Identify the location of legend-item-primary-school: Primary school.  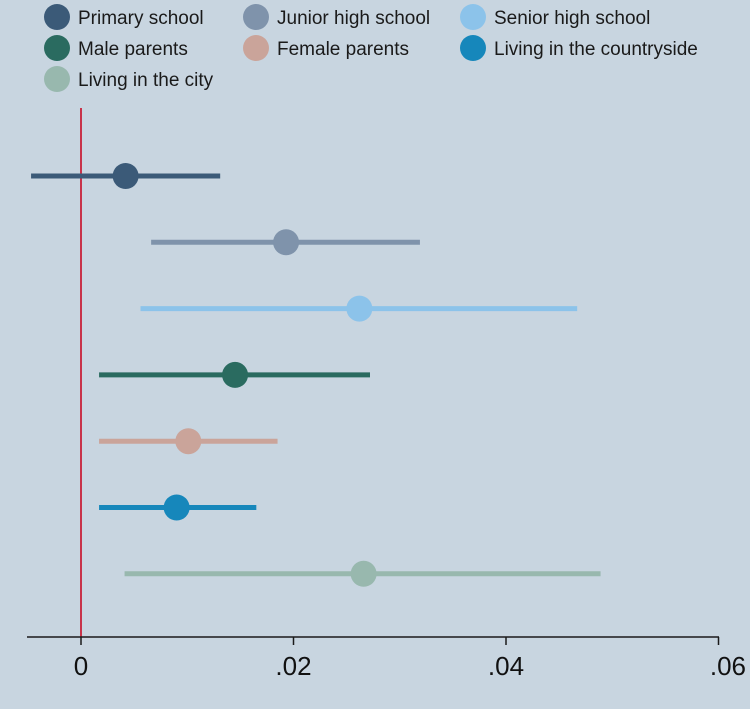
(124, 17).